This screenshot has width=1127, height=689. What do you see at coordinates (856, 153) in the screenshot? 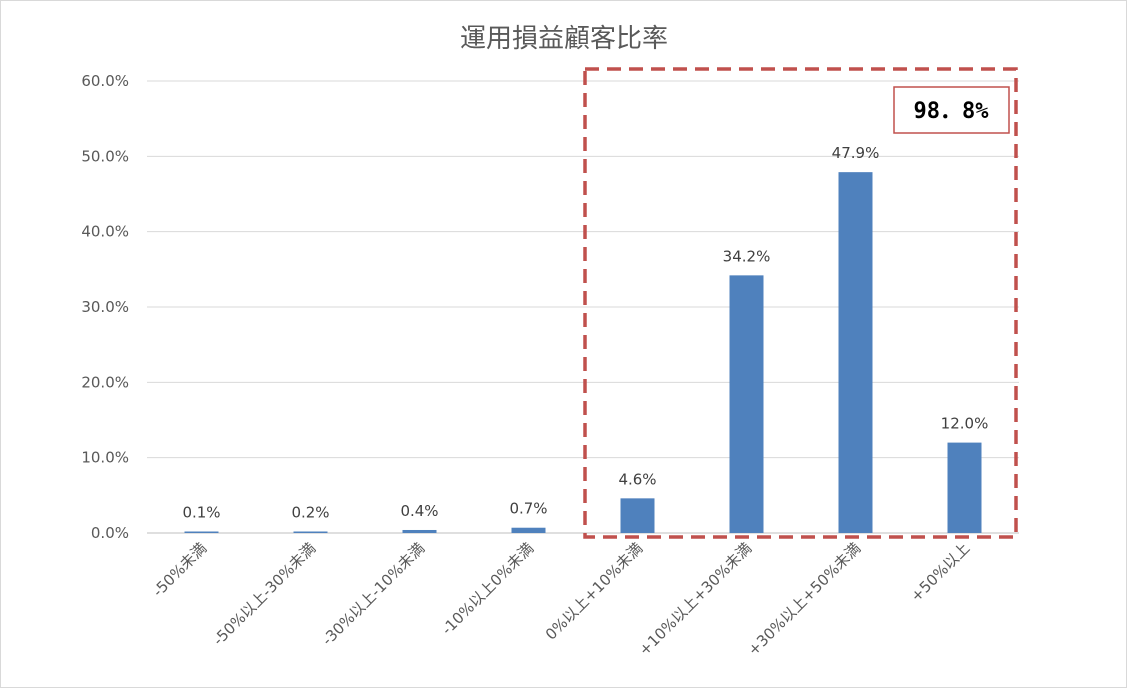
I see `data-label: 47.9%` at bounding box center [856, 153].